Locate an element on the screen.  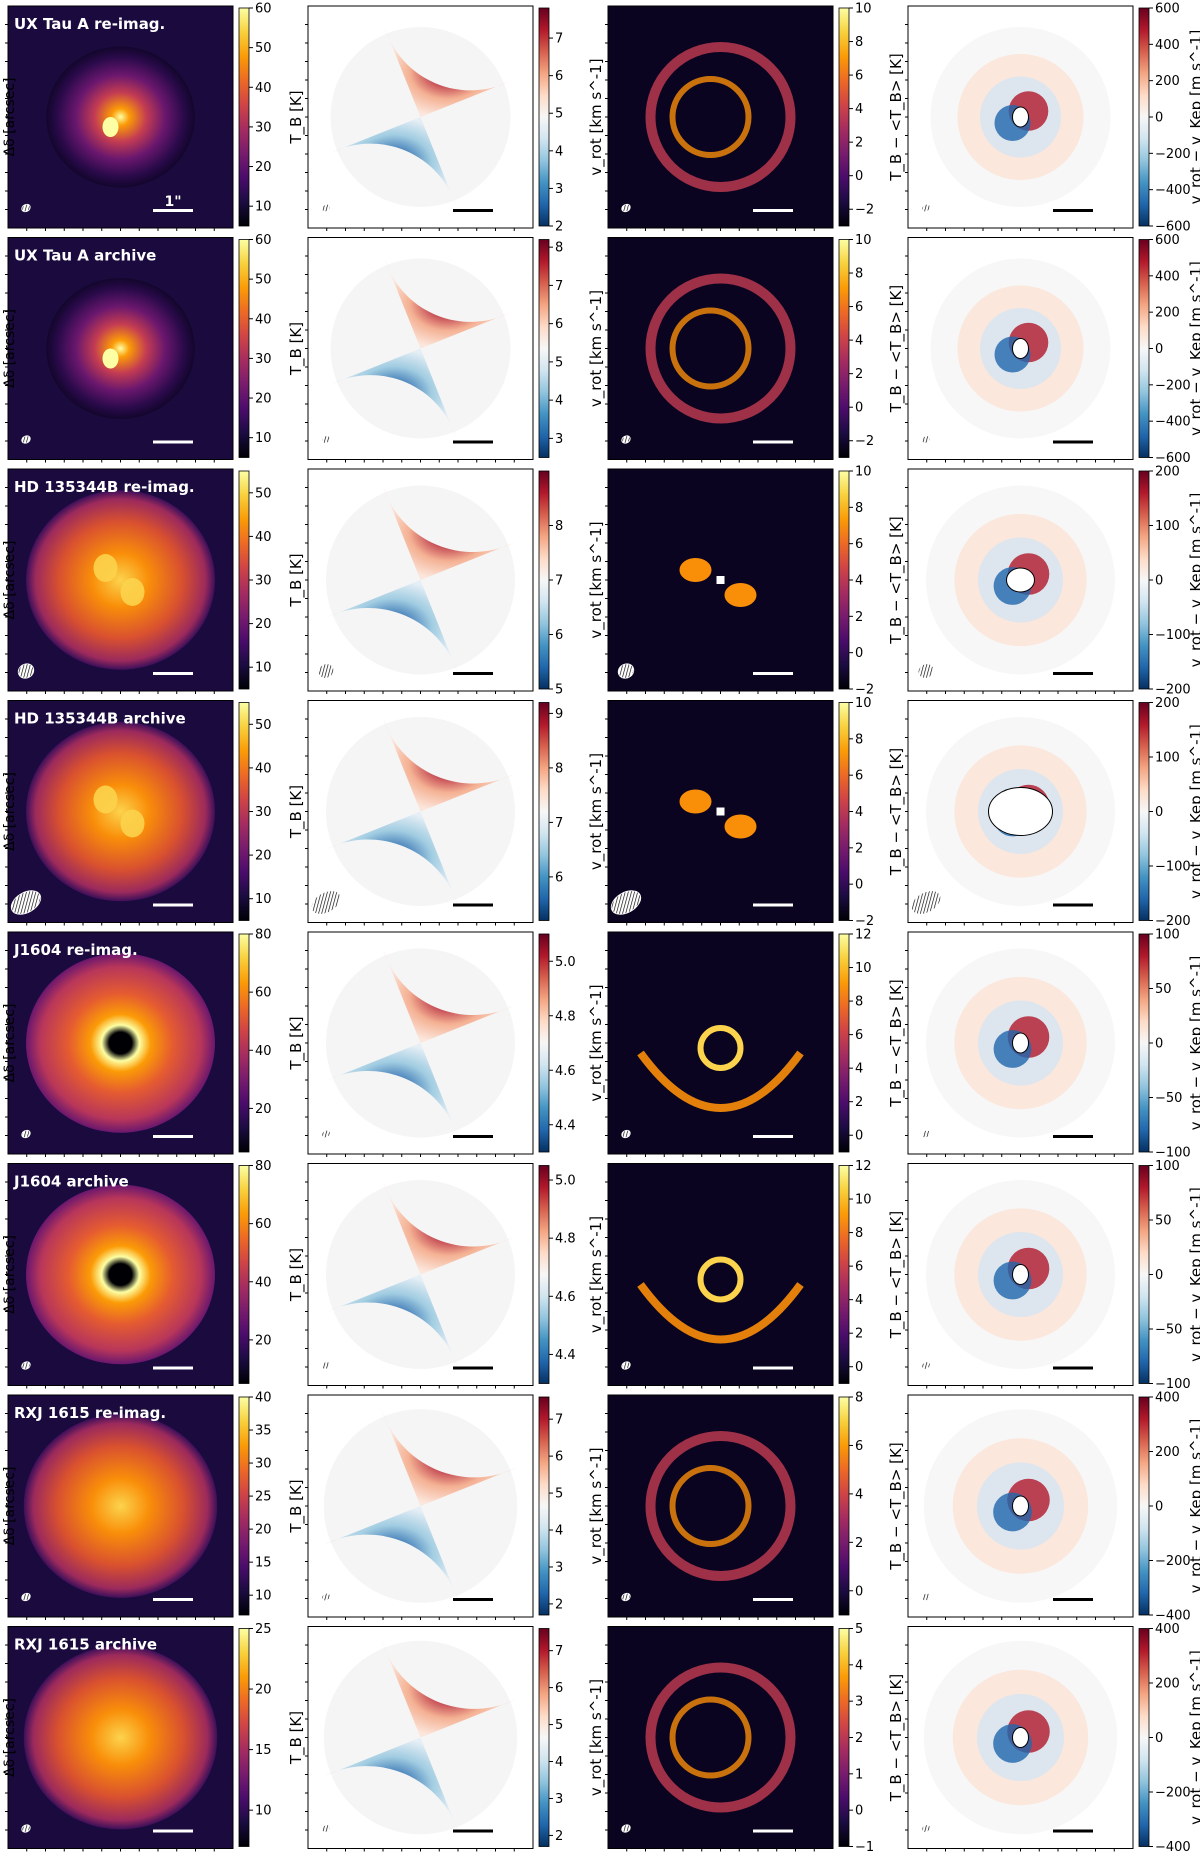
colorbar-vrot-tick-4: 7 is located at coordinates (559, 286).